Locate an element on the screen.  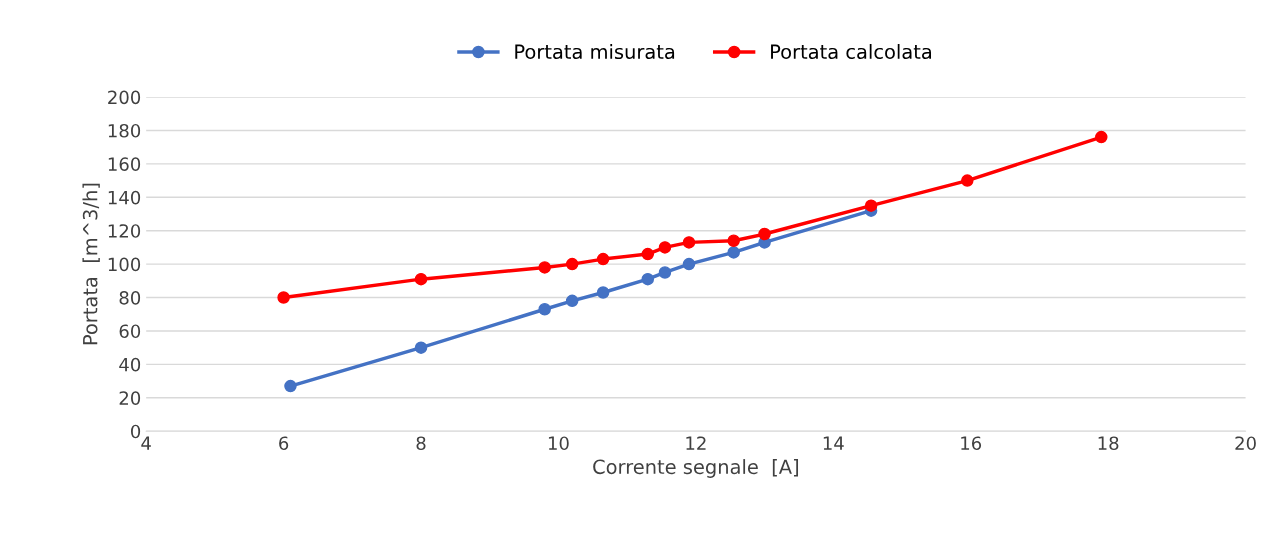
y-tick-label: 40 is located at coordinates (130, 364).